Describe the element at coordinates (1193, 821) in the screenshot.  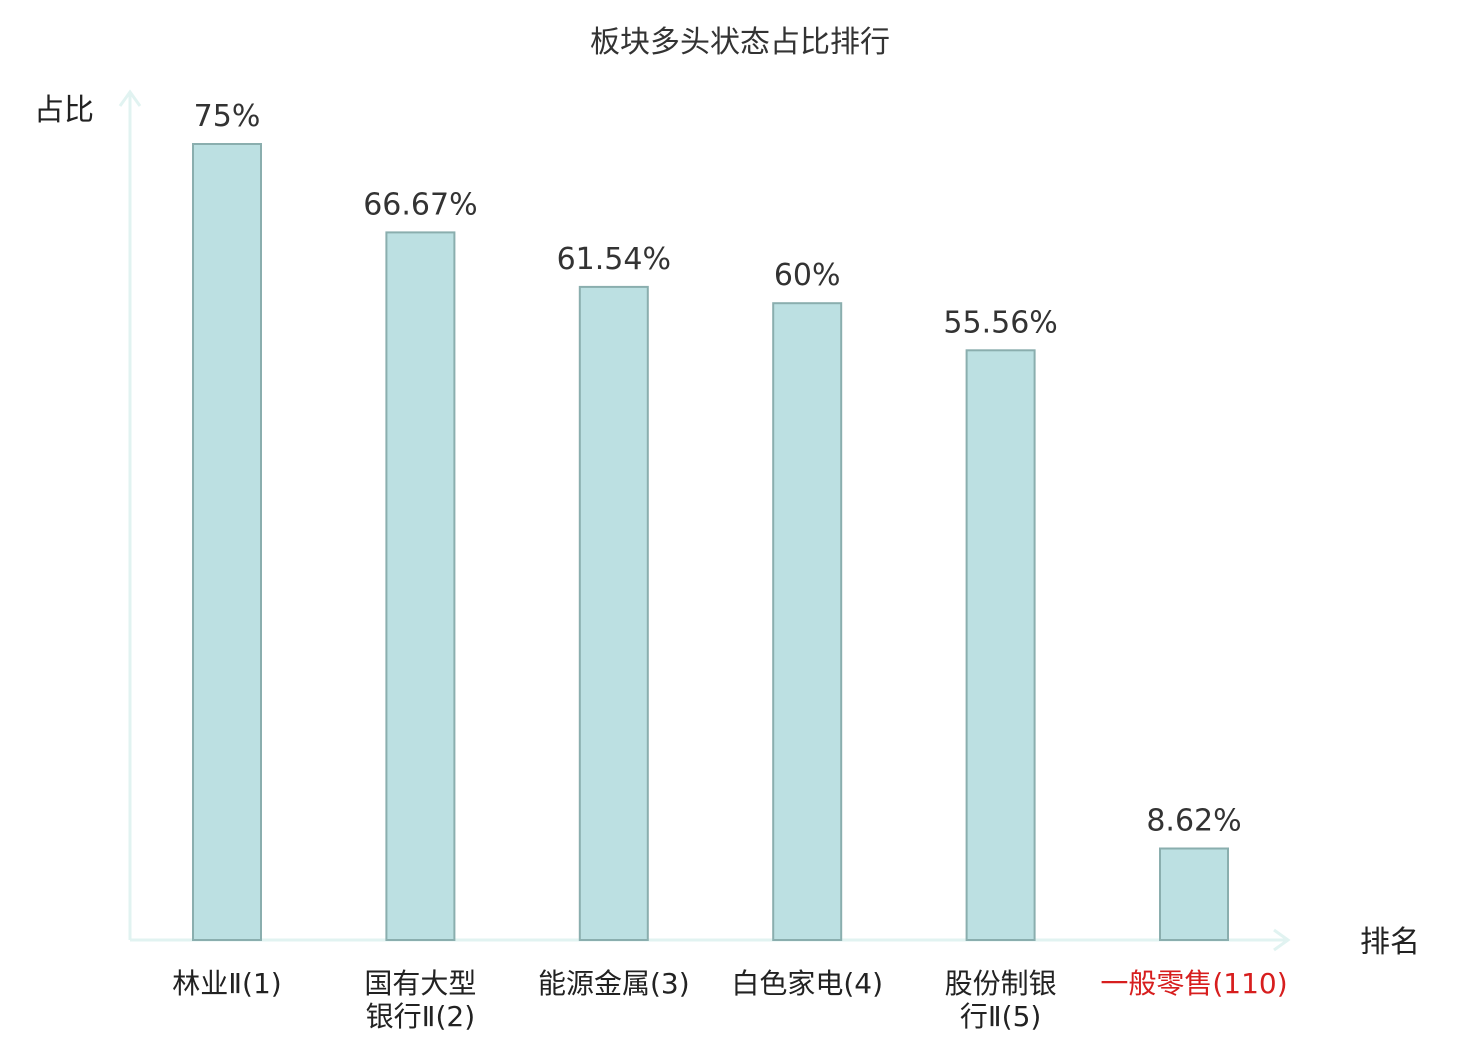
I see `bar-value-label: 8.62%` at that location.